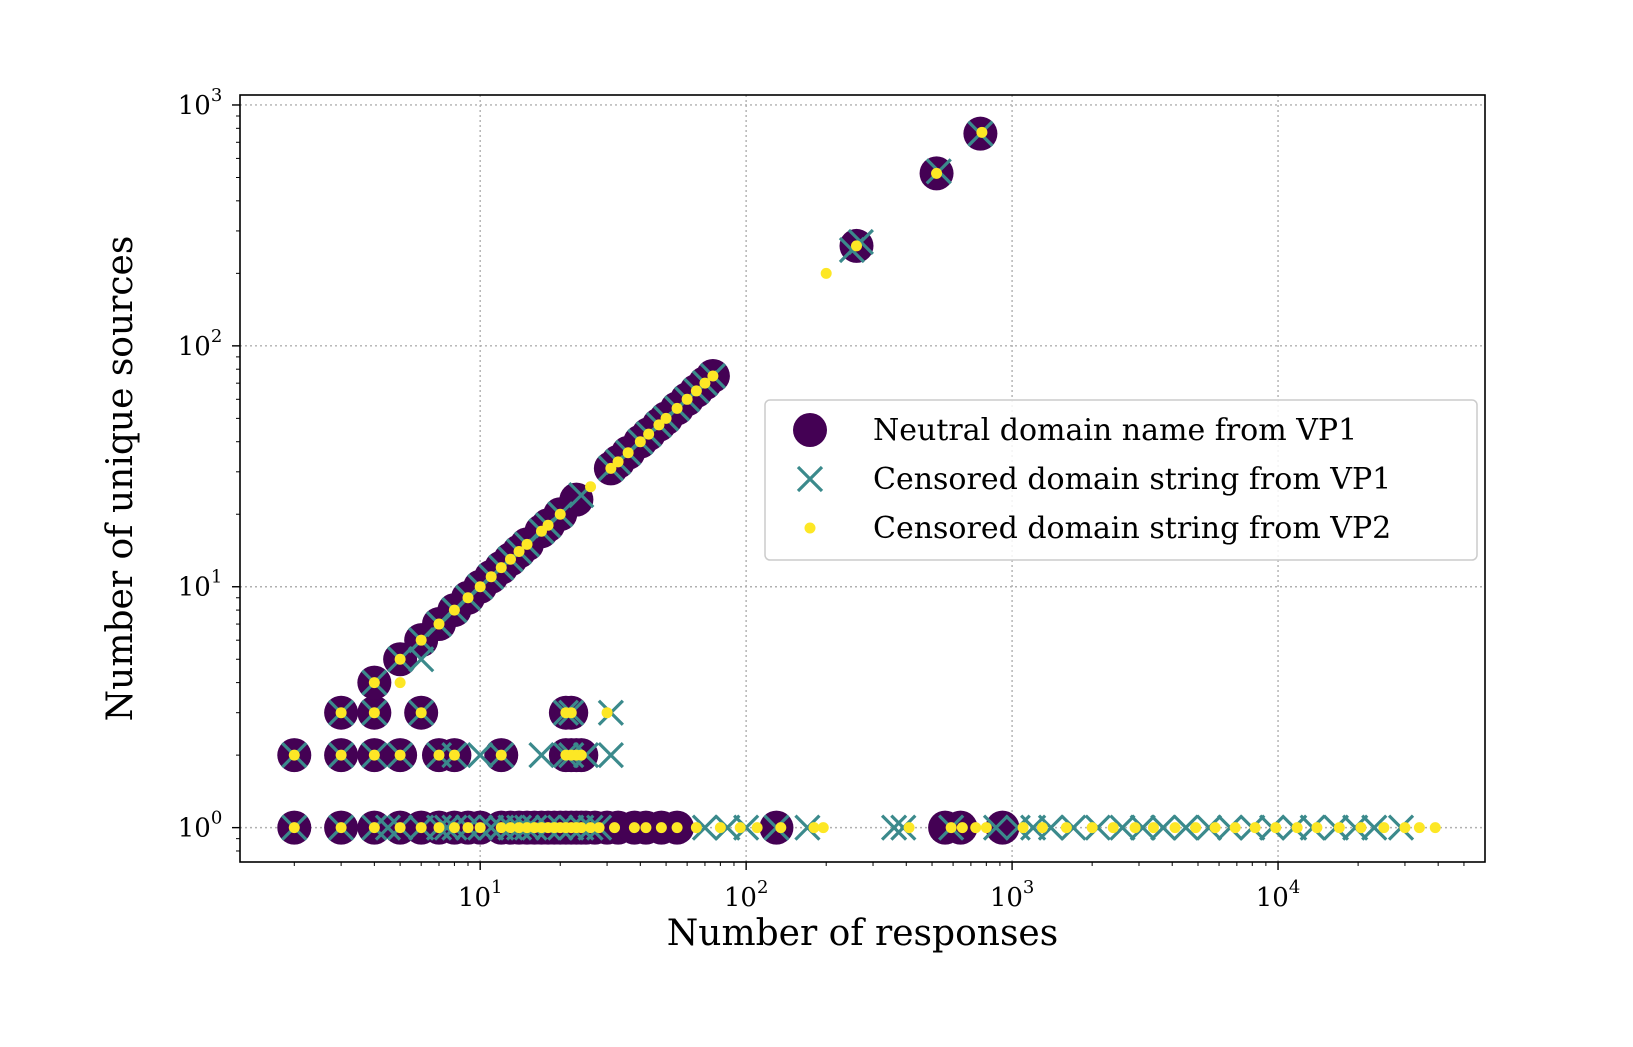 The image size is (1633, 1047). I want to click on legend-item: Censored domain string from VP2, so click(1097, 528).